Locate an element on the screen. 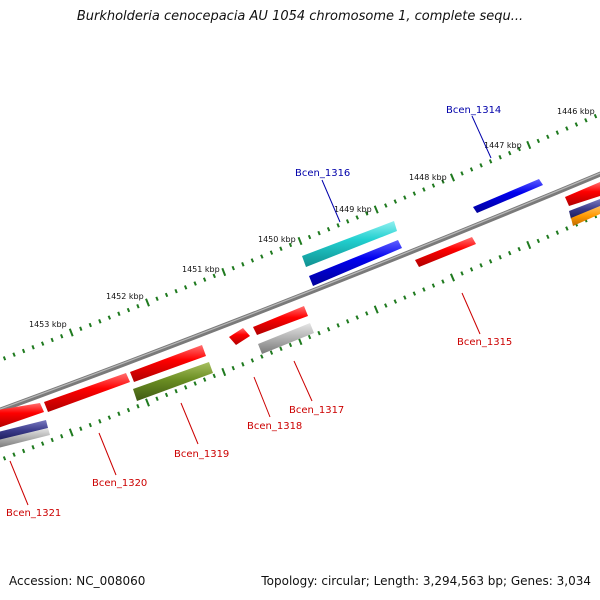 This screenshot has width=600, height=600. gene-arrow-navy-left is located at coordinates (24, 430).